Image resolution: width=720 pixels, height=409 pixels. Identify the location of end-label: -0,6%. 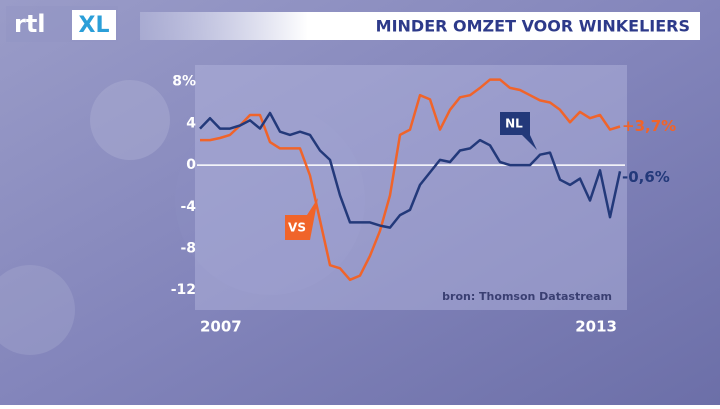
(646, 177).